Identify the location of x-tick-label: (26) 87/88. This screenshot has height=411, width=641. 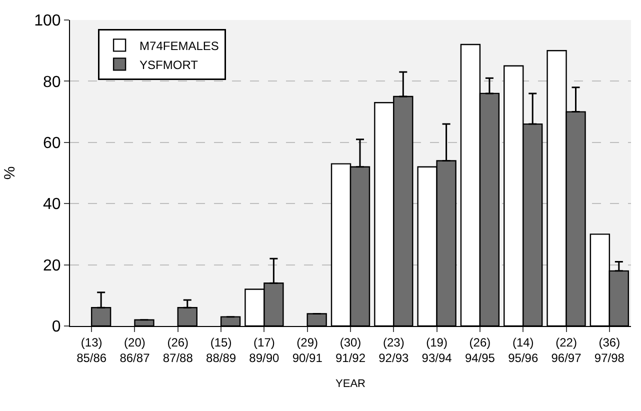
(178, 350).